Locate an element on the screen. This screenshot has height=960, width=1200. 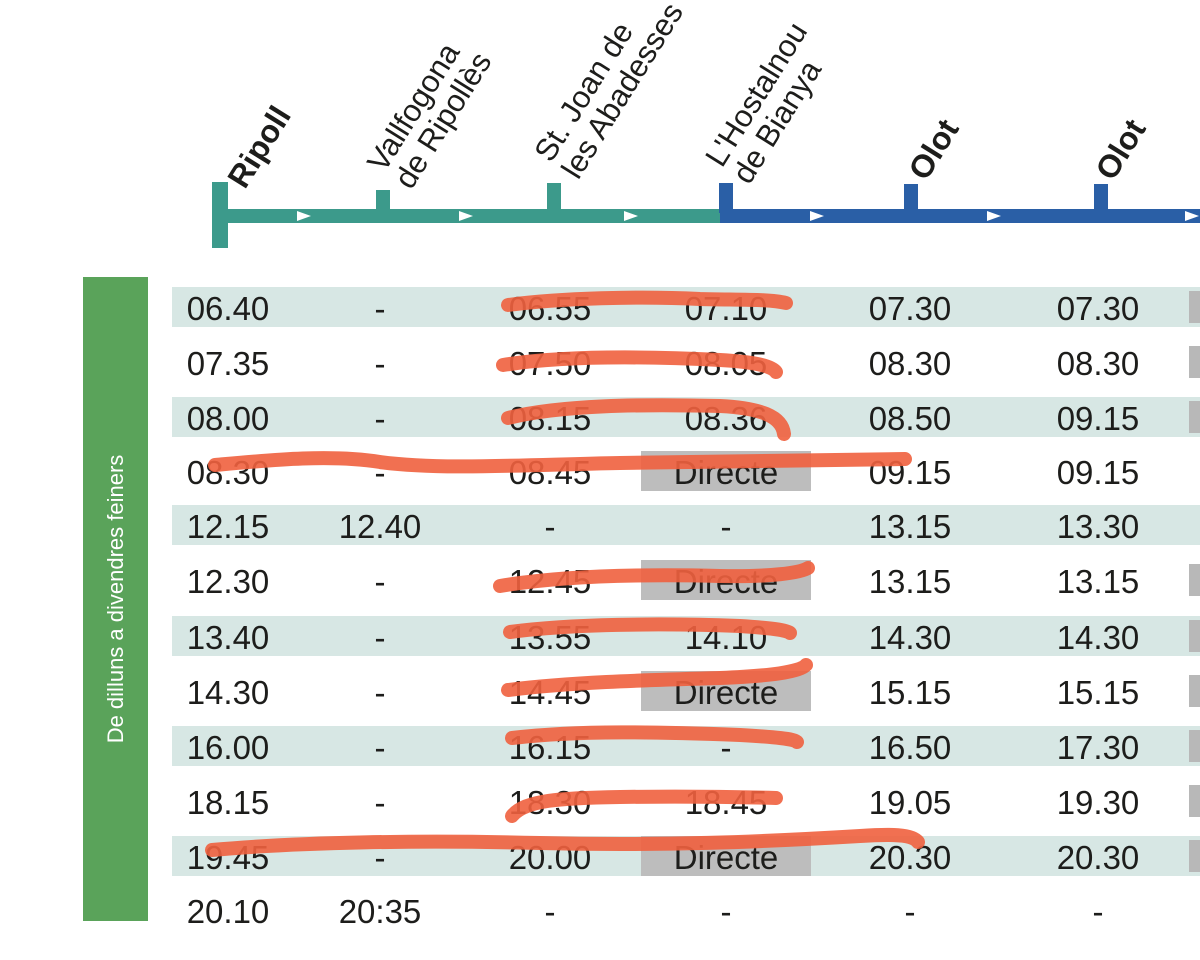
route-line-diagram is located at coordinates (706, 215).